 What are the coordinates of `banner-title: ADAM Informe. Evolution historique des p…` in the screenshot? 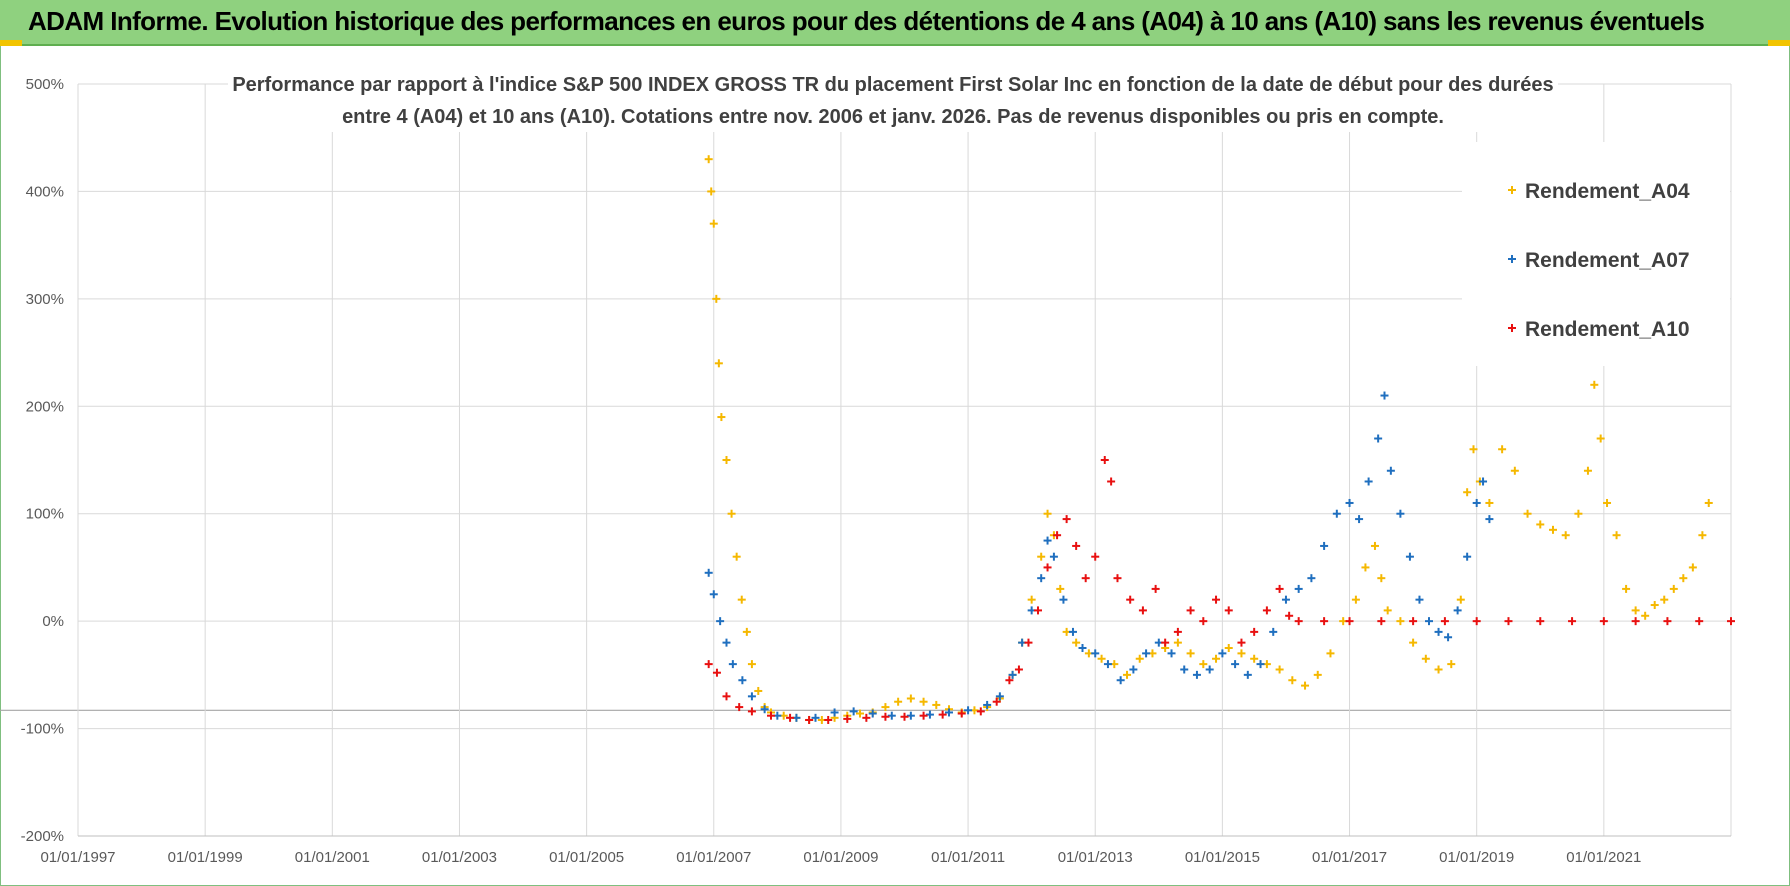 It's located at (866, 21).